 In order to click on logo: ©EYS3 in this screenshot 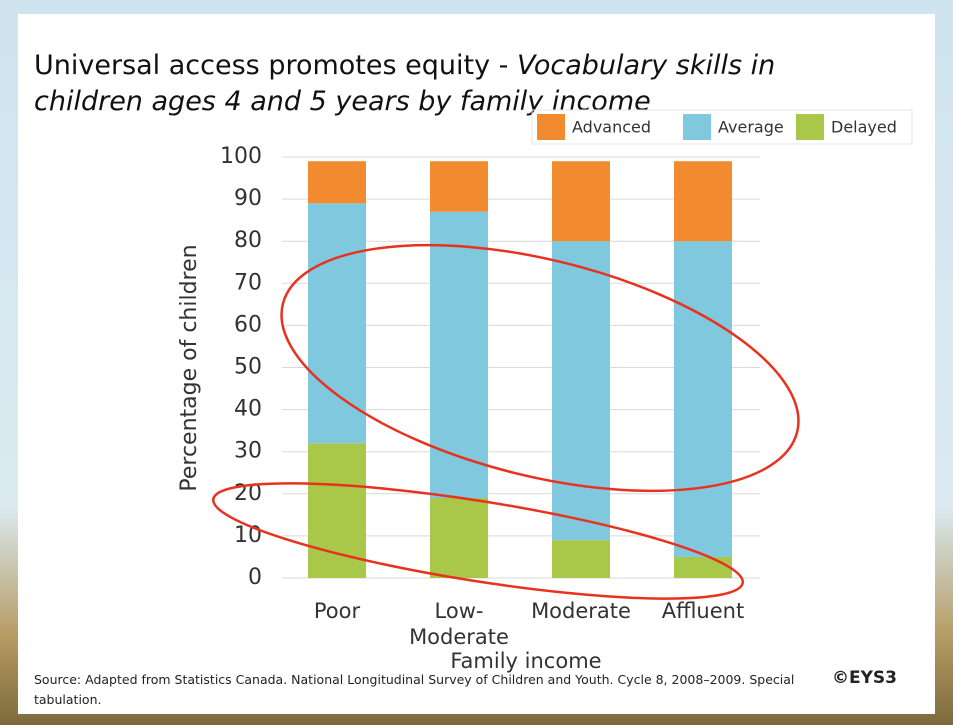, I will do `click(864, 678)`.